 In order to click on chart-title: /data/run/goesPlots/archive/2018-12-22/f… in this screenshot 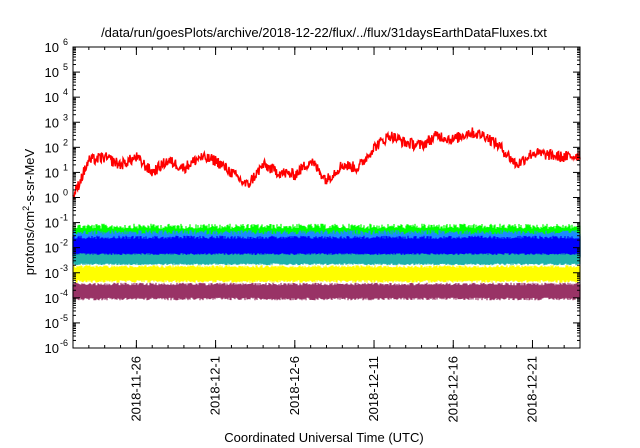, I will do `click(324, 32)`.